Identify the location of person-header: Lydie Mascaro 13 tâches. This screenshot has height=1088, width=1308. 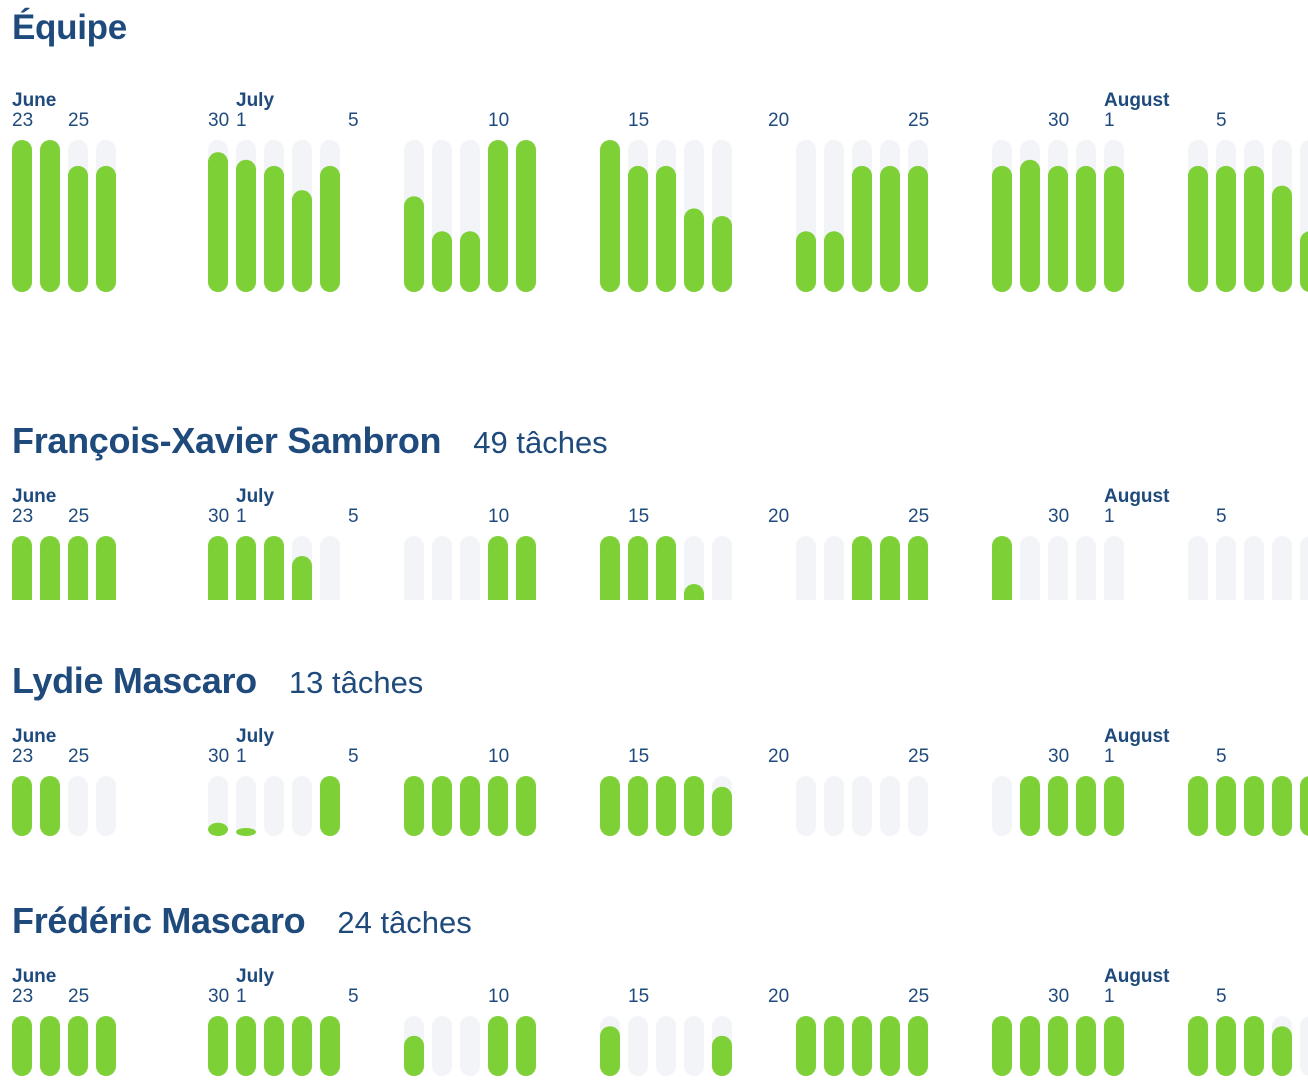
(217, 681).